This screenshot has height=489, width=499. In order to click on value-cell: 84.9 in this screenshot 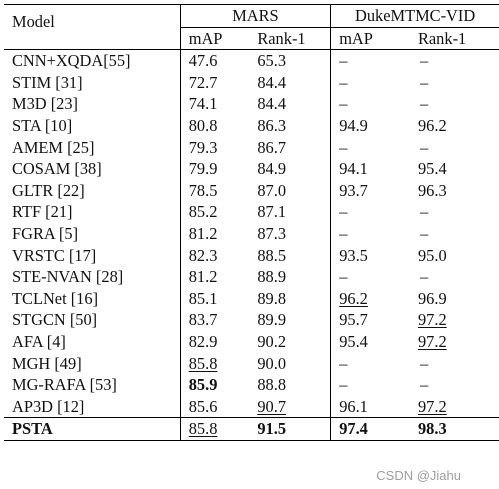, I will do `click(291, 169)`.